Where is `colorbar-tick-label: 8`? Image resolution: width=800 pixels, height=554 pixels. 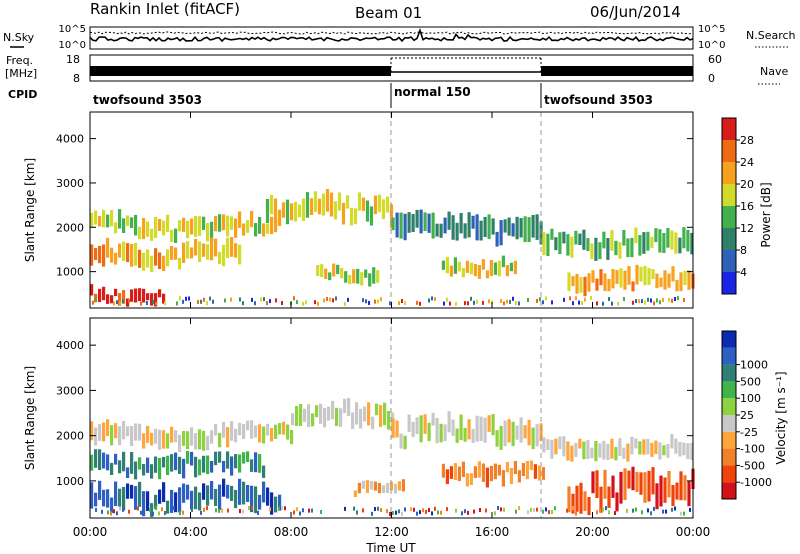
colorbar-tick-label: 8 is located at coordinates (743, 250).